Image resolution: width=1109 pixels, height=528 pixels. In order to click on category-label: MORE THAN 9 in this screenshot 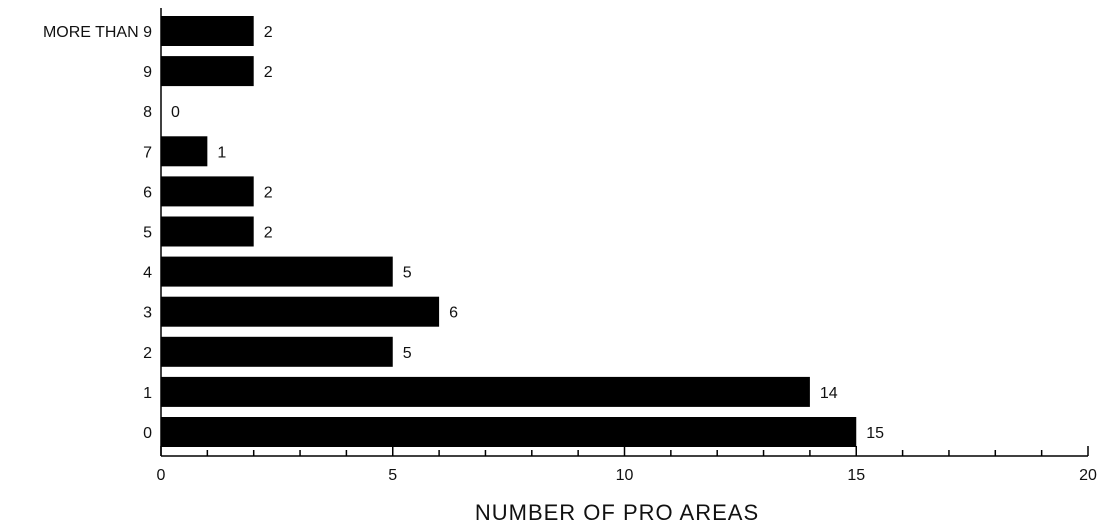, I will do `click(97, 32)`.